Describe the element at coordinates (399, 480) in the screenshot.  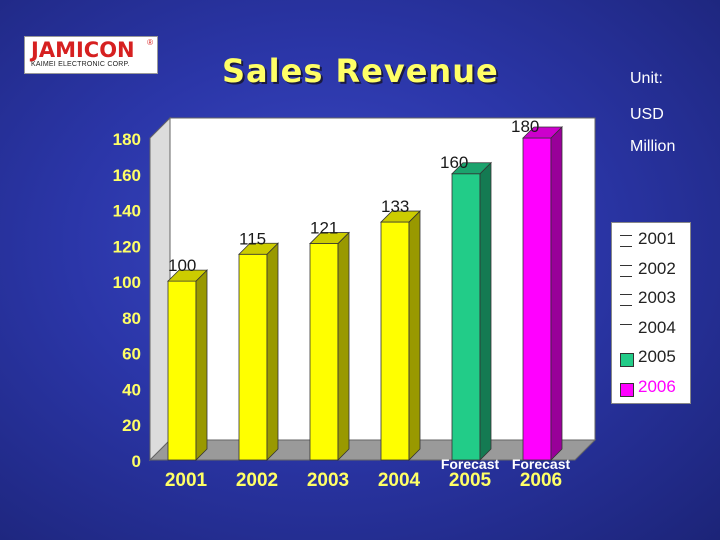
I see `x-tick-label: 2004` at that location.